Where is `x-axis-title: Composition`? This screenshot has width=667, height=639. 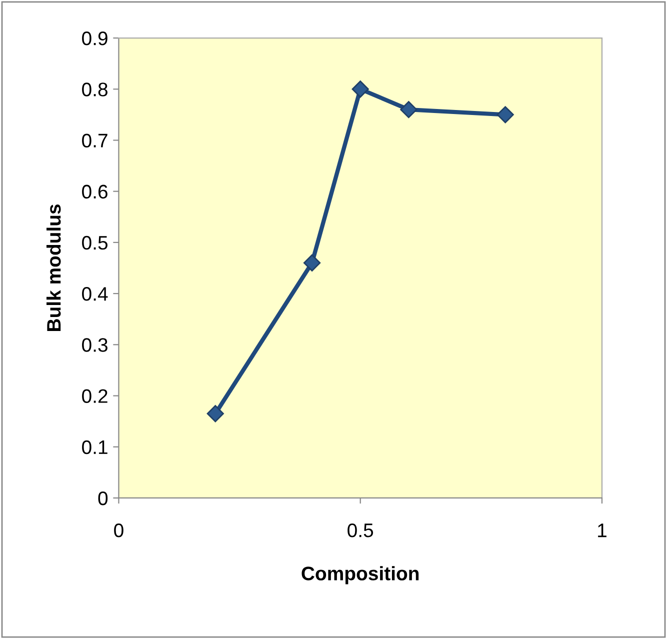 x-axis-title: Composition is located at coordinates (360, 575).